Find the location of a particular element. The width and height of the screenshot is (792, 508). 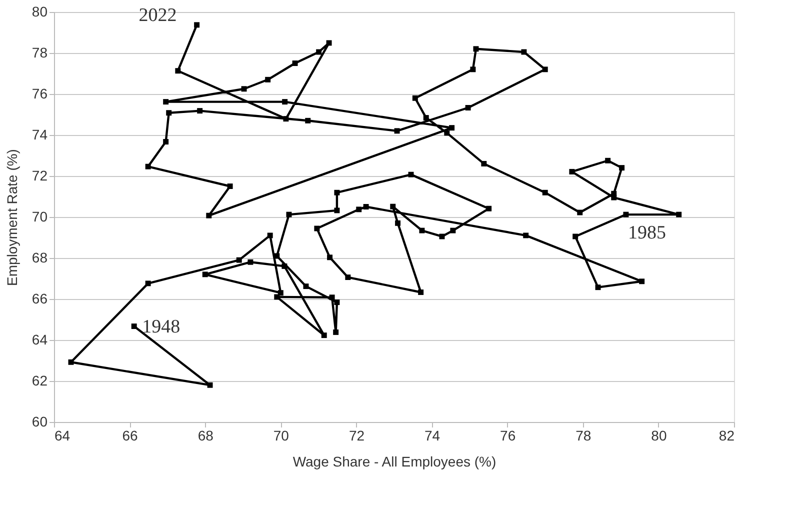

y-tick-label: 80 is located at coordinates (40, 12).